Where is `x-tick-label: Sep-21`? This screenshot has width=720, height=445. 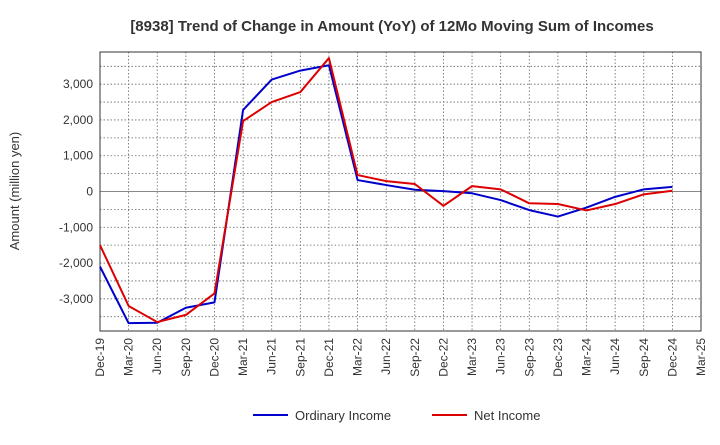
x-tick-label: Sep-21 is located at coordinates (300, 357).